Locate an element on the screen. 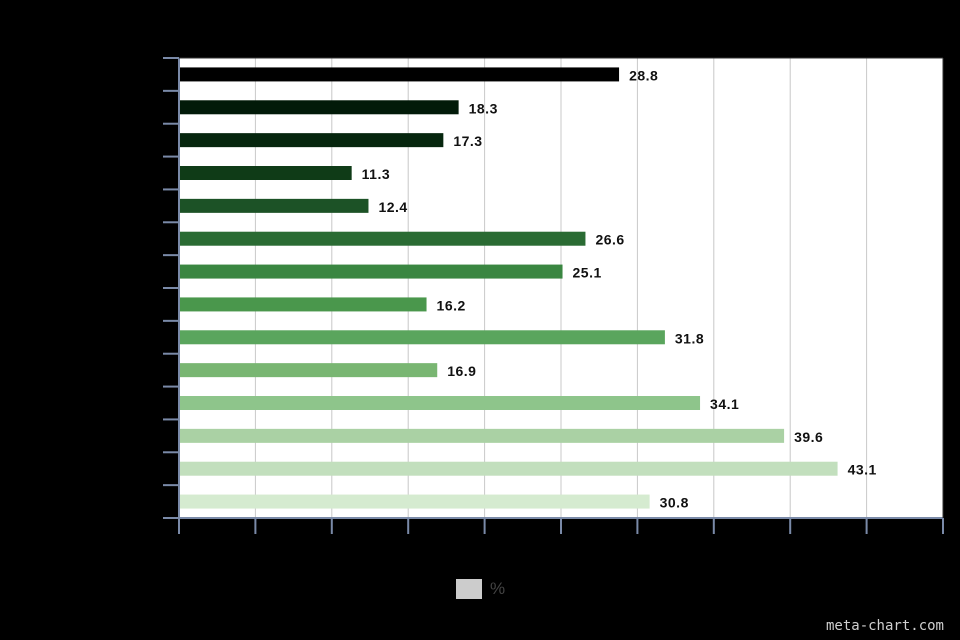 This screenshot has width=960, height=640. data-label: 16.2 is located at coordinates (451, 305).